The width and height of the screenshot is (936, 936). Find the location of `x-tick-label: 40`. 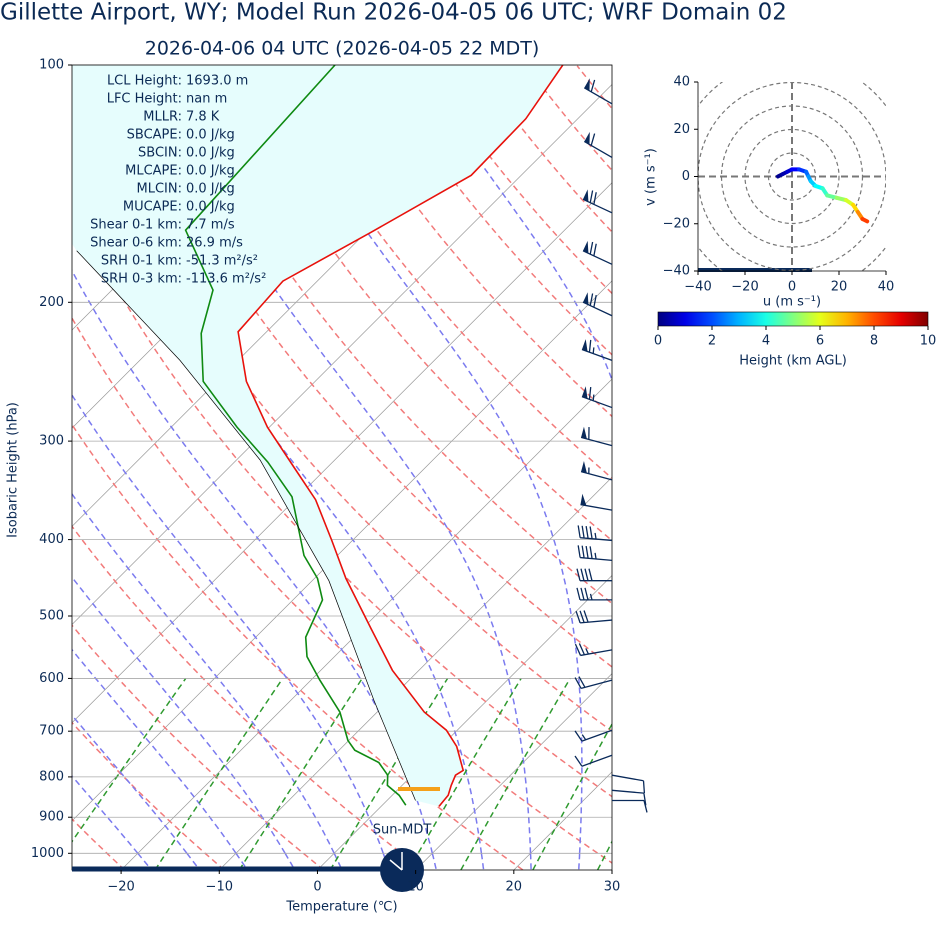

x-tick-label: 40 is located at coordinates (886, 287).